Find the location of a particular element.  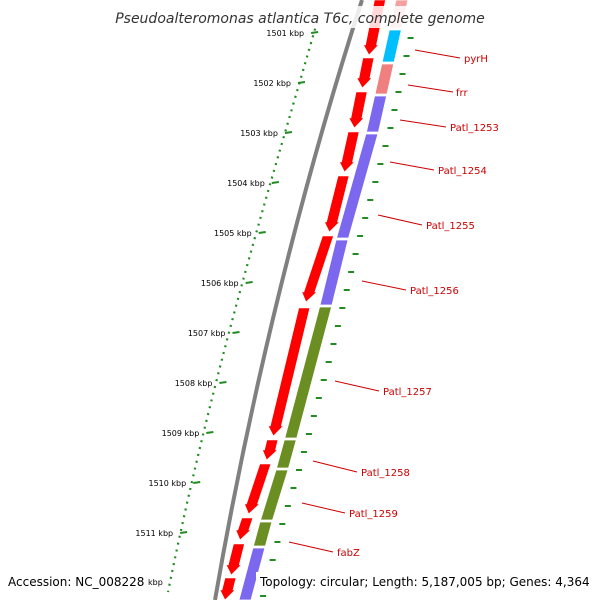

title-backdrop is located at coordinates (300, 17).